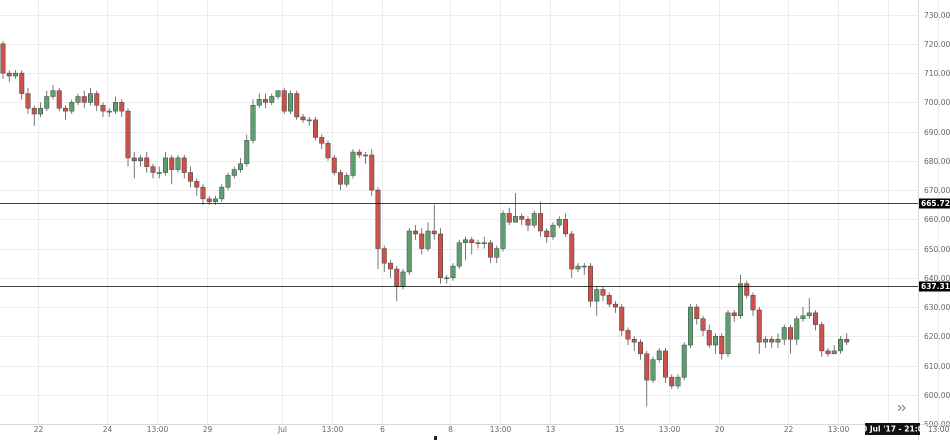 Image resolution: width=950 pixels, height=440 pixels. What do you see at coordinates (937, 15) in the screenshot?
I see `y-tick-label: 730.000` at bounding box center [937, 15].